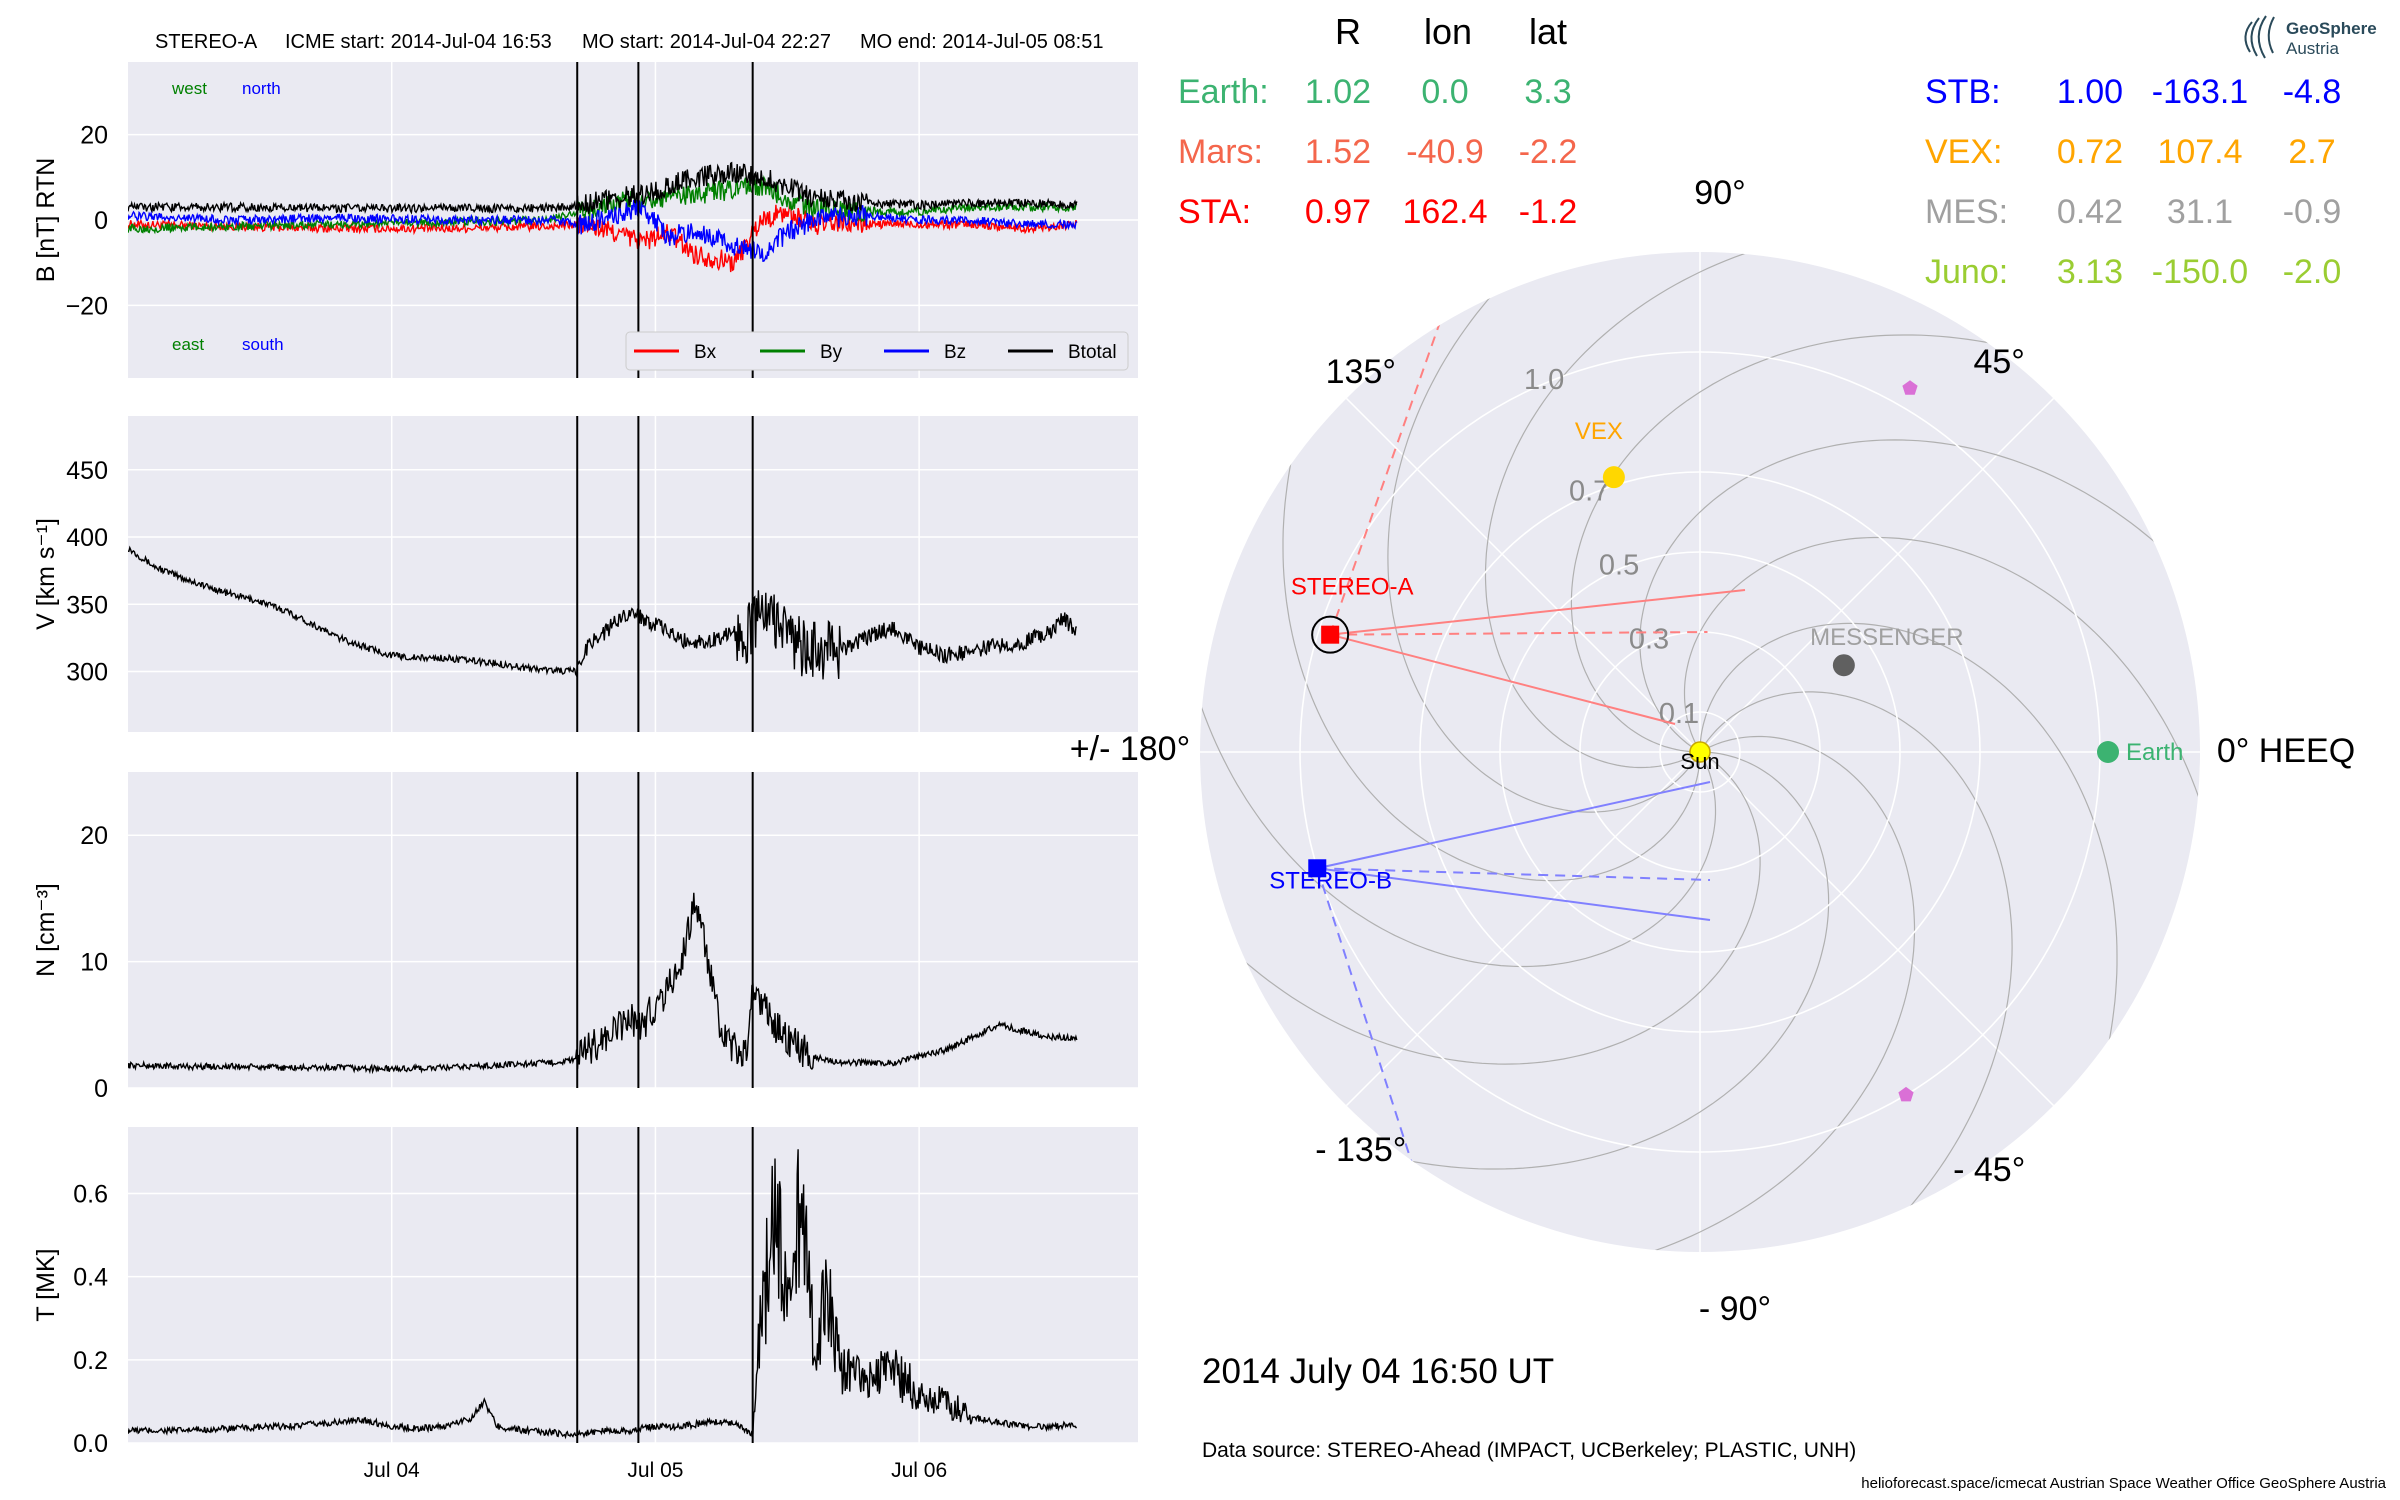 This screenshot has height=1500, width=2400. I want to click on row-r: 1.02, so click(1338, 92).